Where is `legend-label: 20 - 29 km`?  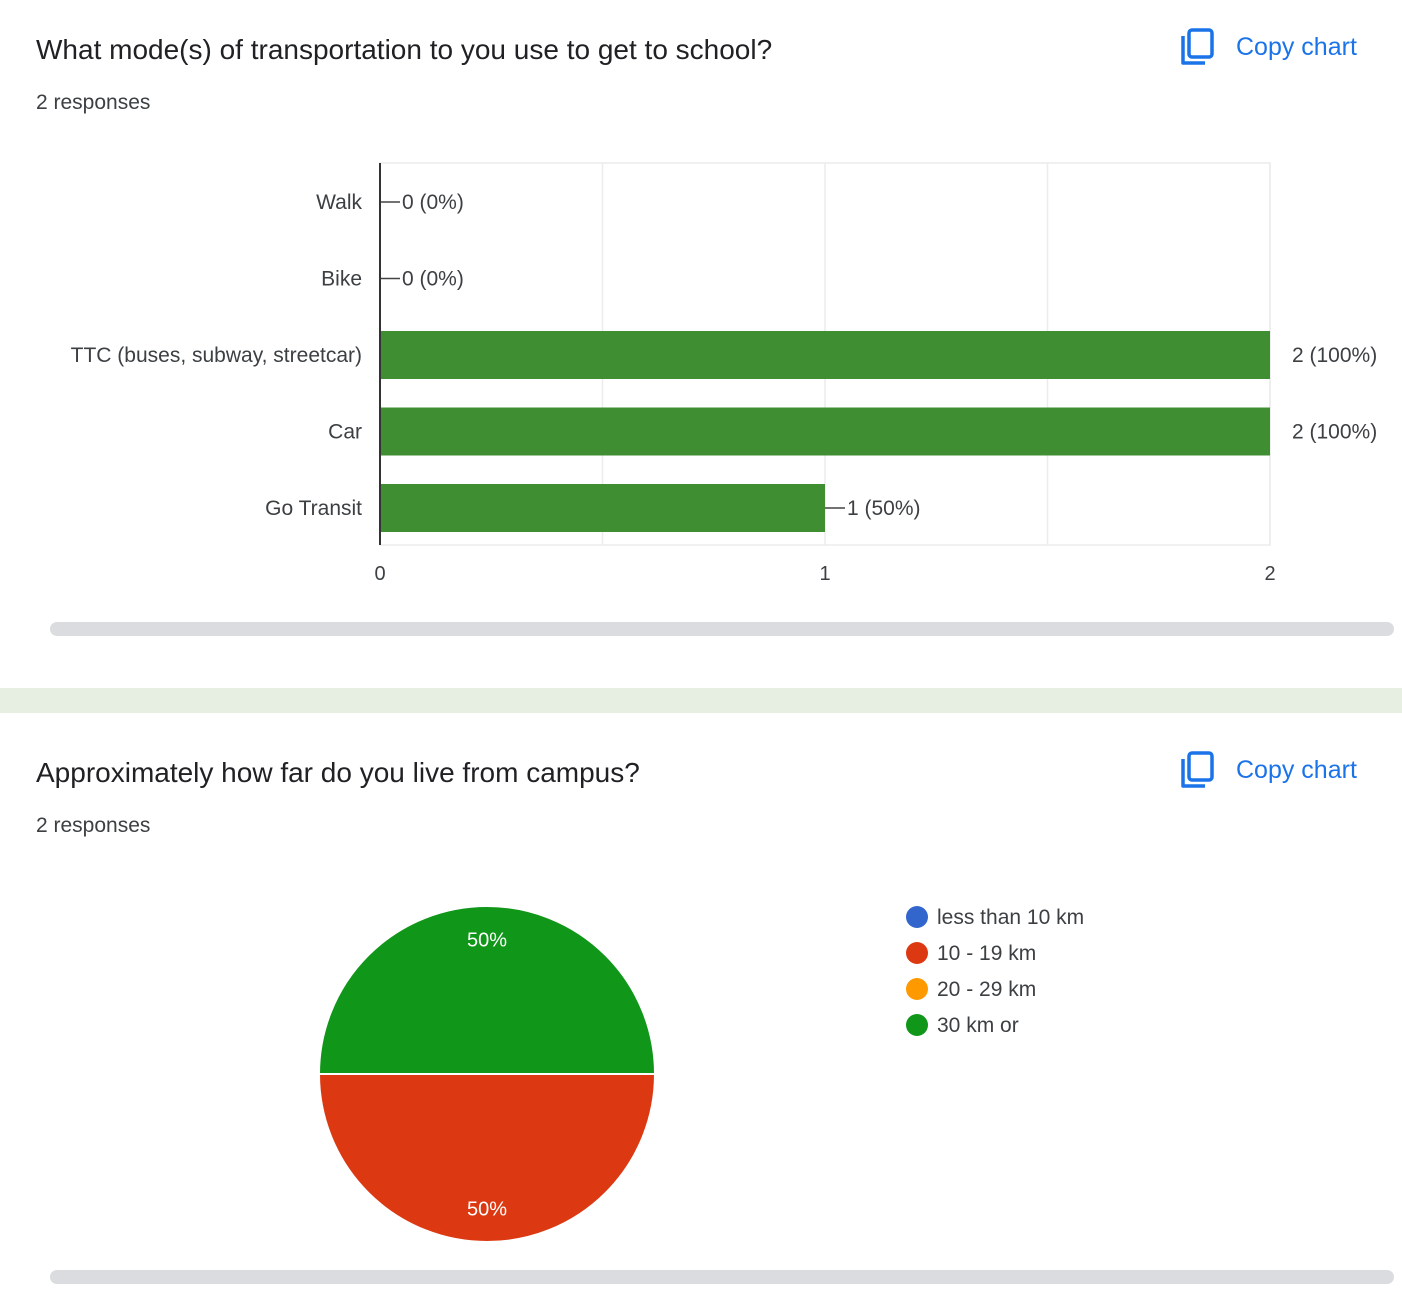
legend-label: 20 - 29 km is located at coordinates (986, 989).